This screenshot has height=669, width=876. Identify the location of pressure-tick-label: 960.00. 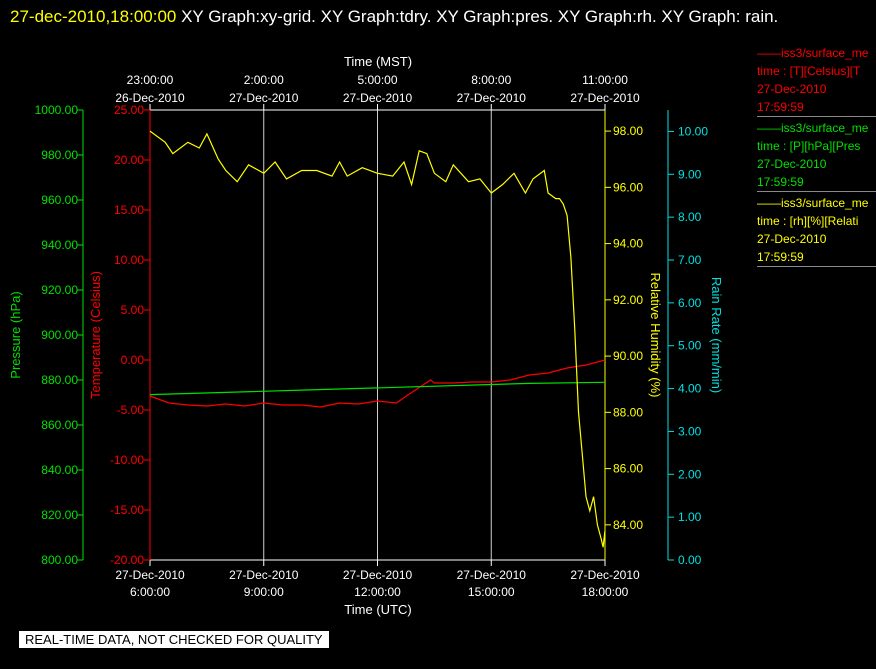
(59, 200).